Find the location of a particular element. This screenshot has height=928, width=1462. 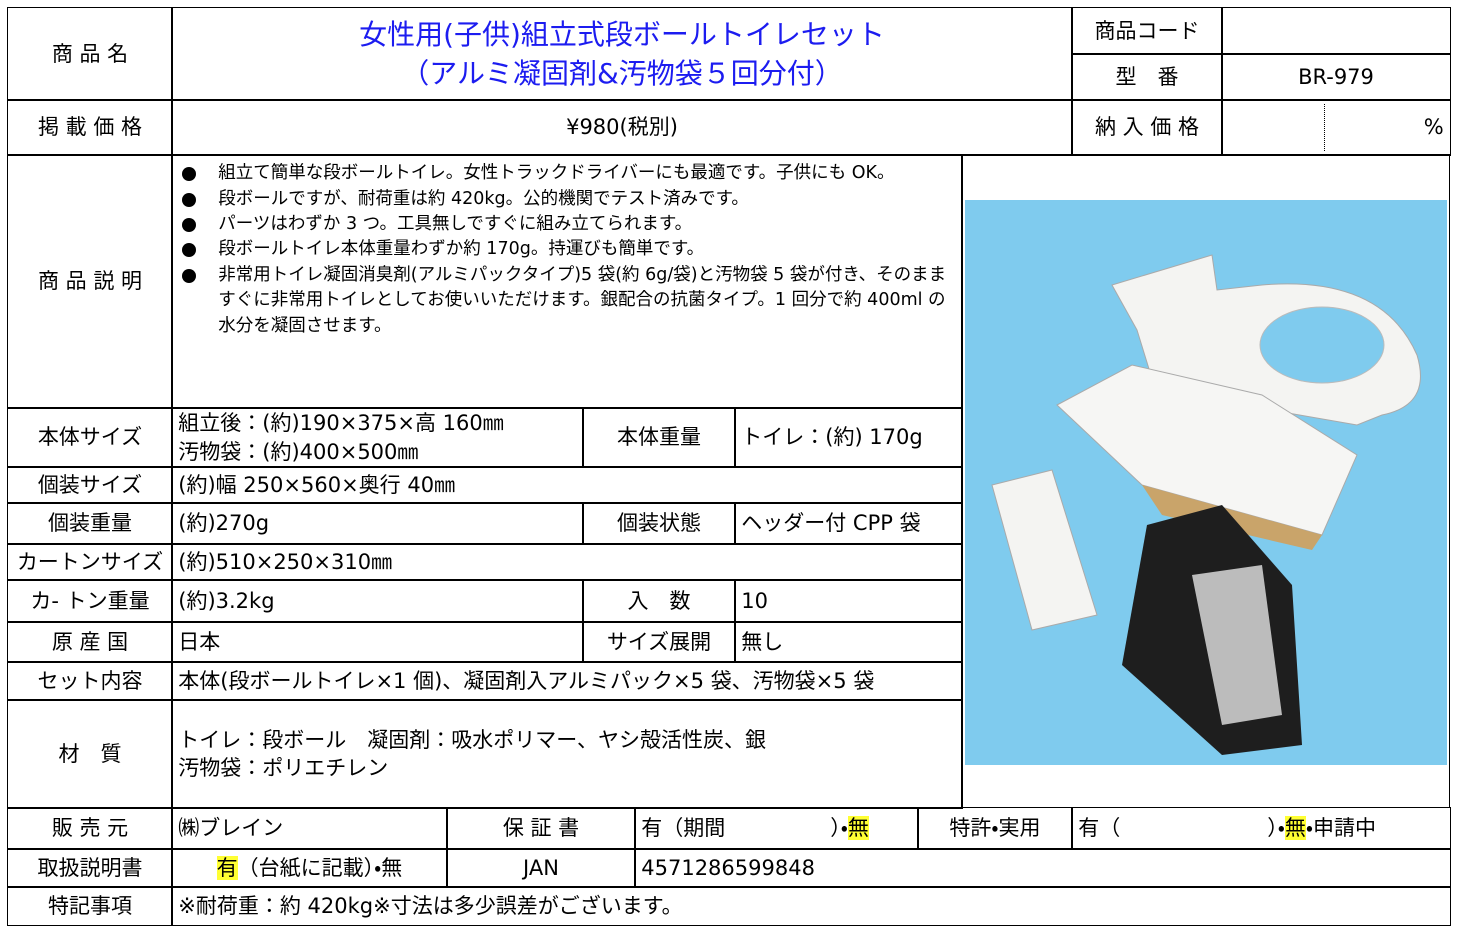

line: 10 is located at coordinates (754, 601).